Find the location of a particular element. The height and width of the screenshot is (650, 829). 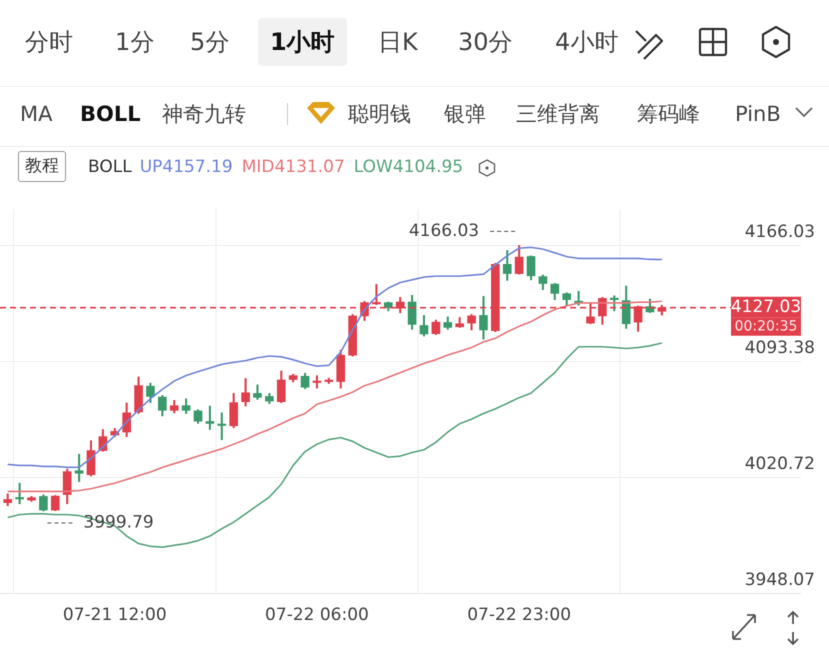

legend-title: BOLL is located at coordinates (110, 167).